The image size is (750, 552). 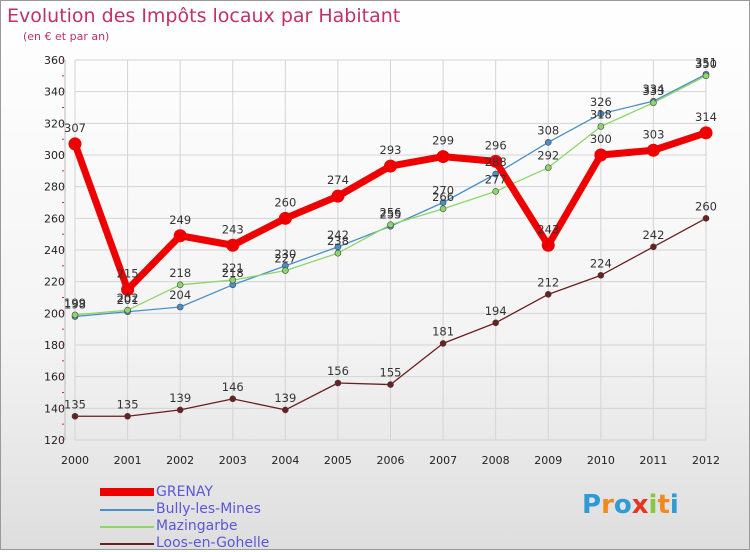 What do you see at coordinates (75, 128) in the screenshot?
I see `data-label: 307` at bounding box center [75, 128].